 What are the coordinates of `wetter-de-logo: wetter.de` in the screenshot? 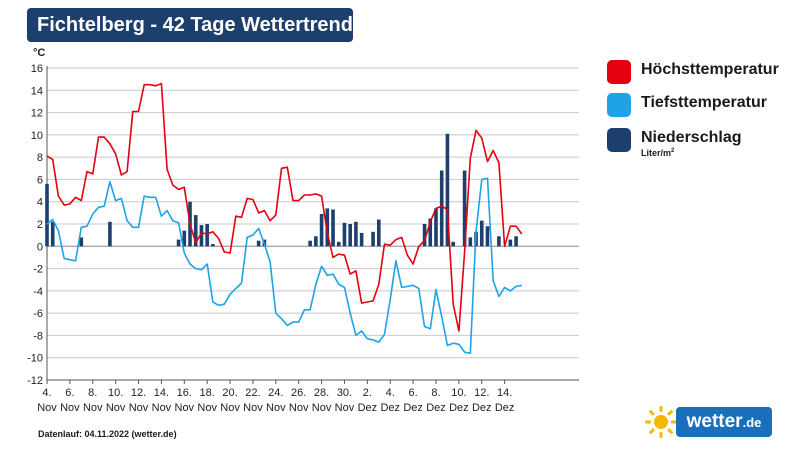 It's located at (708, 421).